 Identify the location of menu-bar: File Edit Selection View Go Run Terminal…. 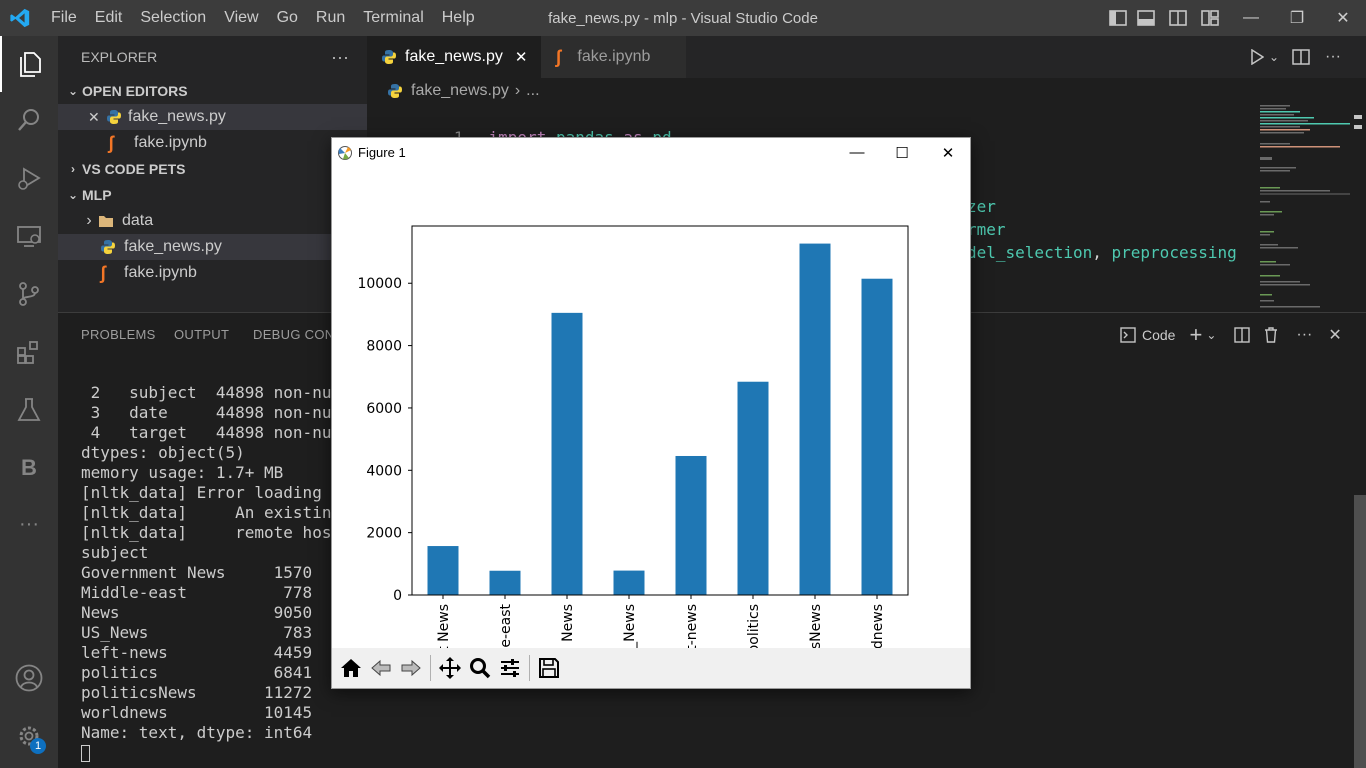
(263, 18).